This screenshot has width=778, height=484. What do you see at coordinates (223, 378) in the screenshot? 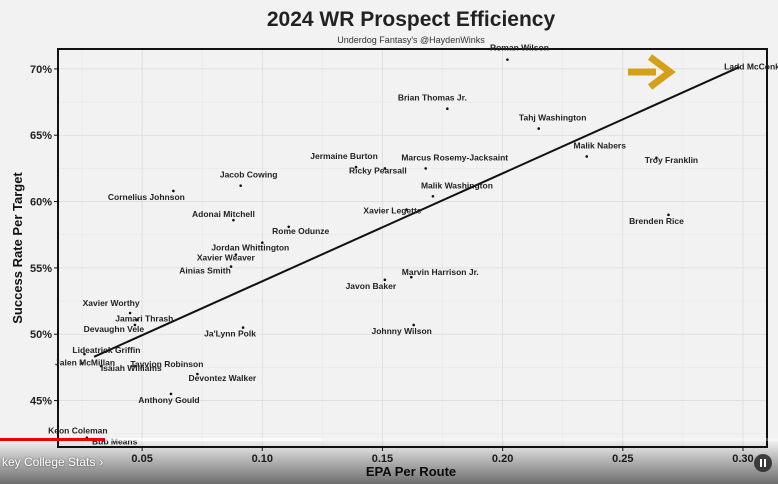
I see `point-label: Devontez Walker` at bounding box center [223, 378].